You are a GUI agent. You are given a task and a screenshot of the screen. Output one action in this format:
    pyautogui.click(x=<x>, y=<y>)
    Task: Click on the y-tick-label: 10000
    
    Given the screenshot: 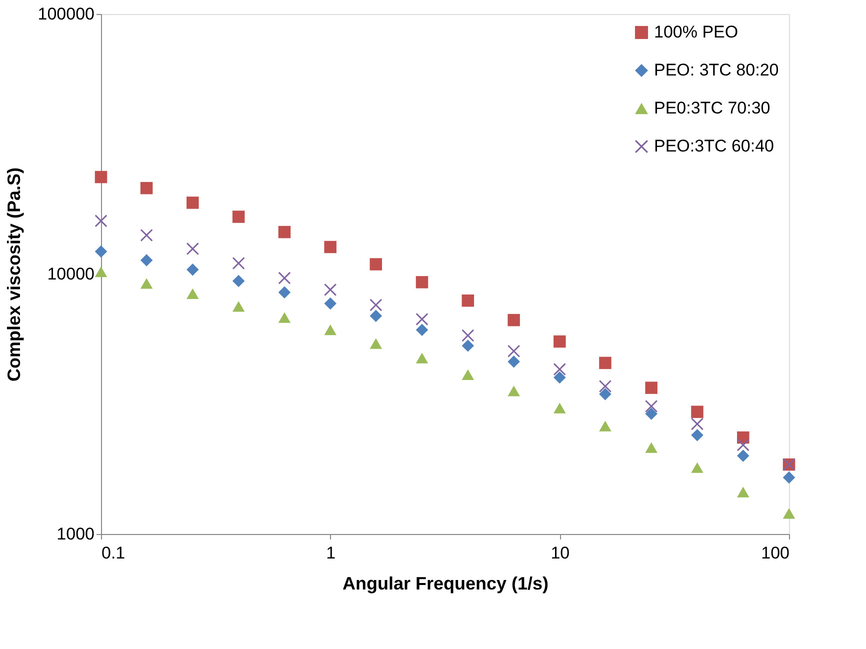 What is the action you would take?
    pyautogui.click(x=70, y=274)
    